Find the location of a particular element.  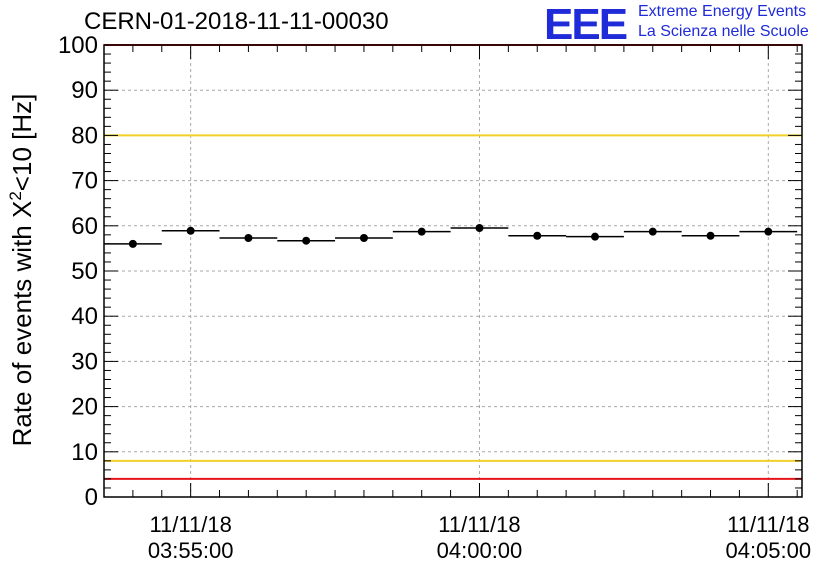

x-tick-label-time: 04:05:00 is located at coordinates (768, 550).